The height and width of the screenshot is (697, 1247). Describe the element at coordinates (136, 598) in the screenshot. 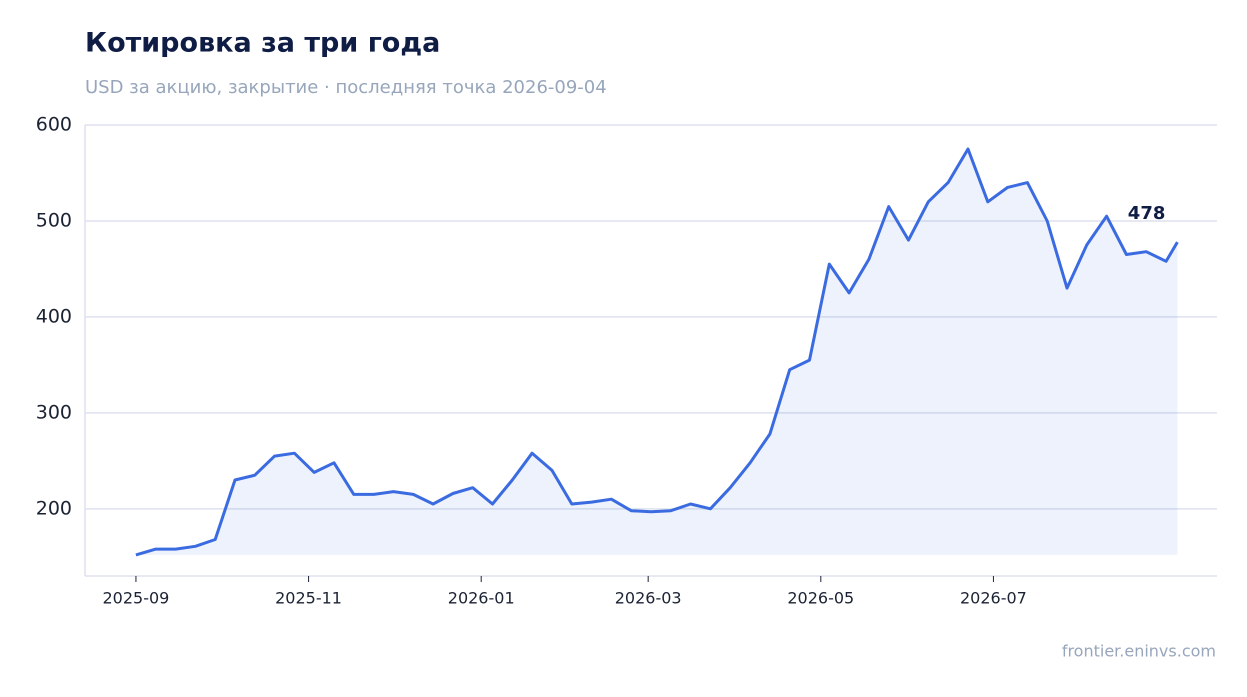

I see `x-tick-label: 2025-09` at that location.